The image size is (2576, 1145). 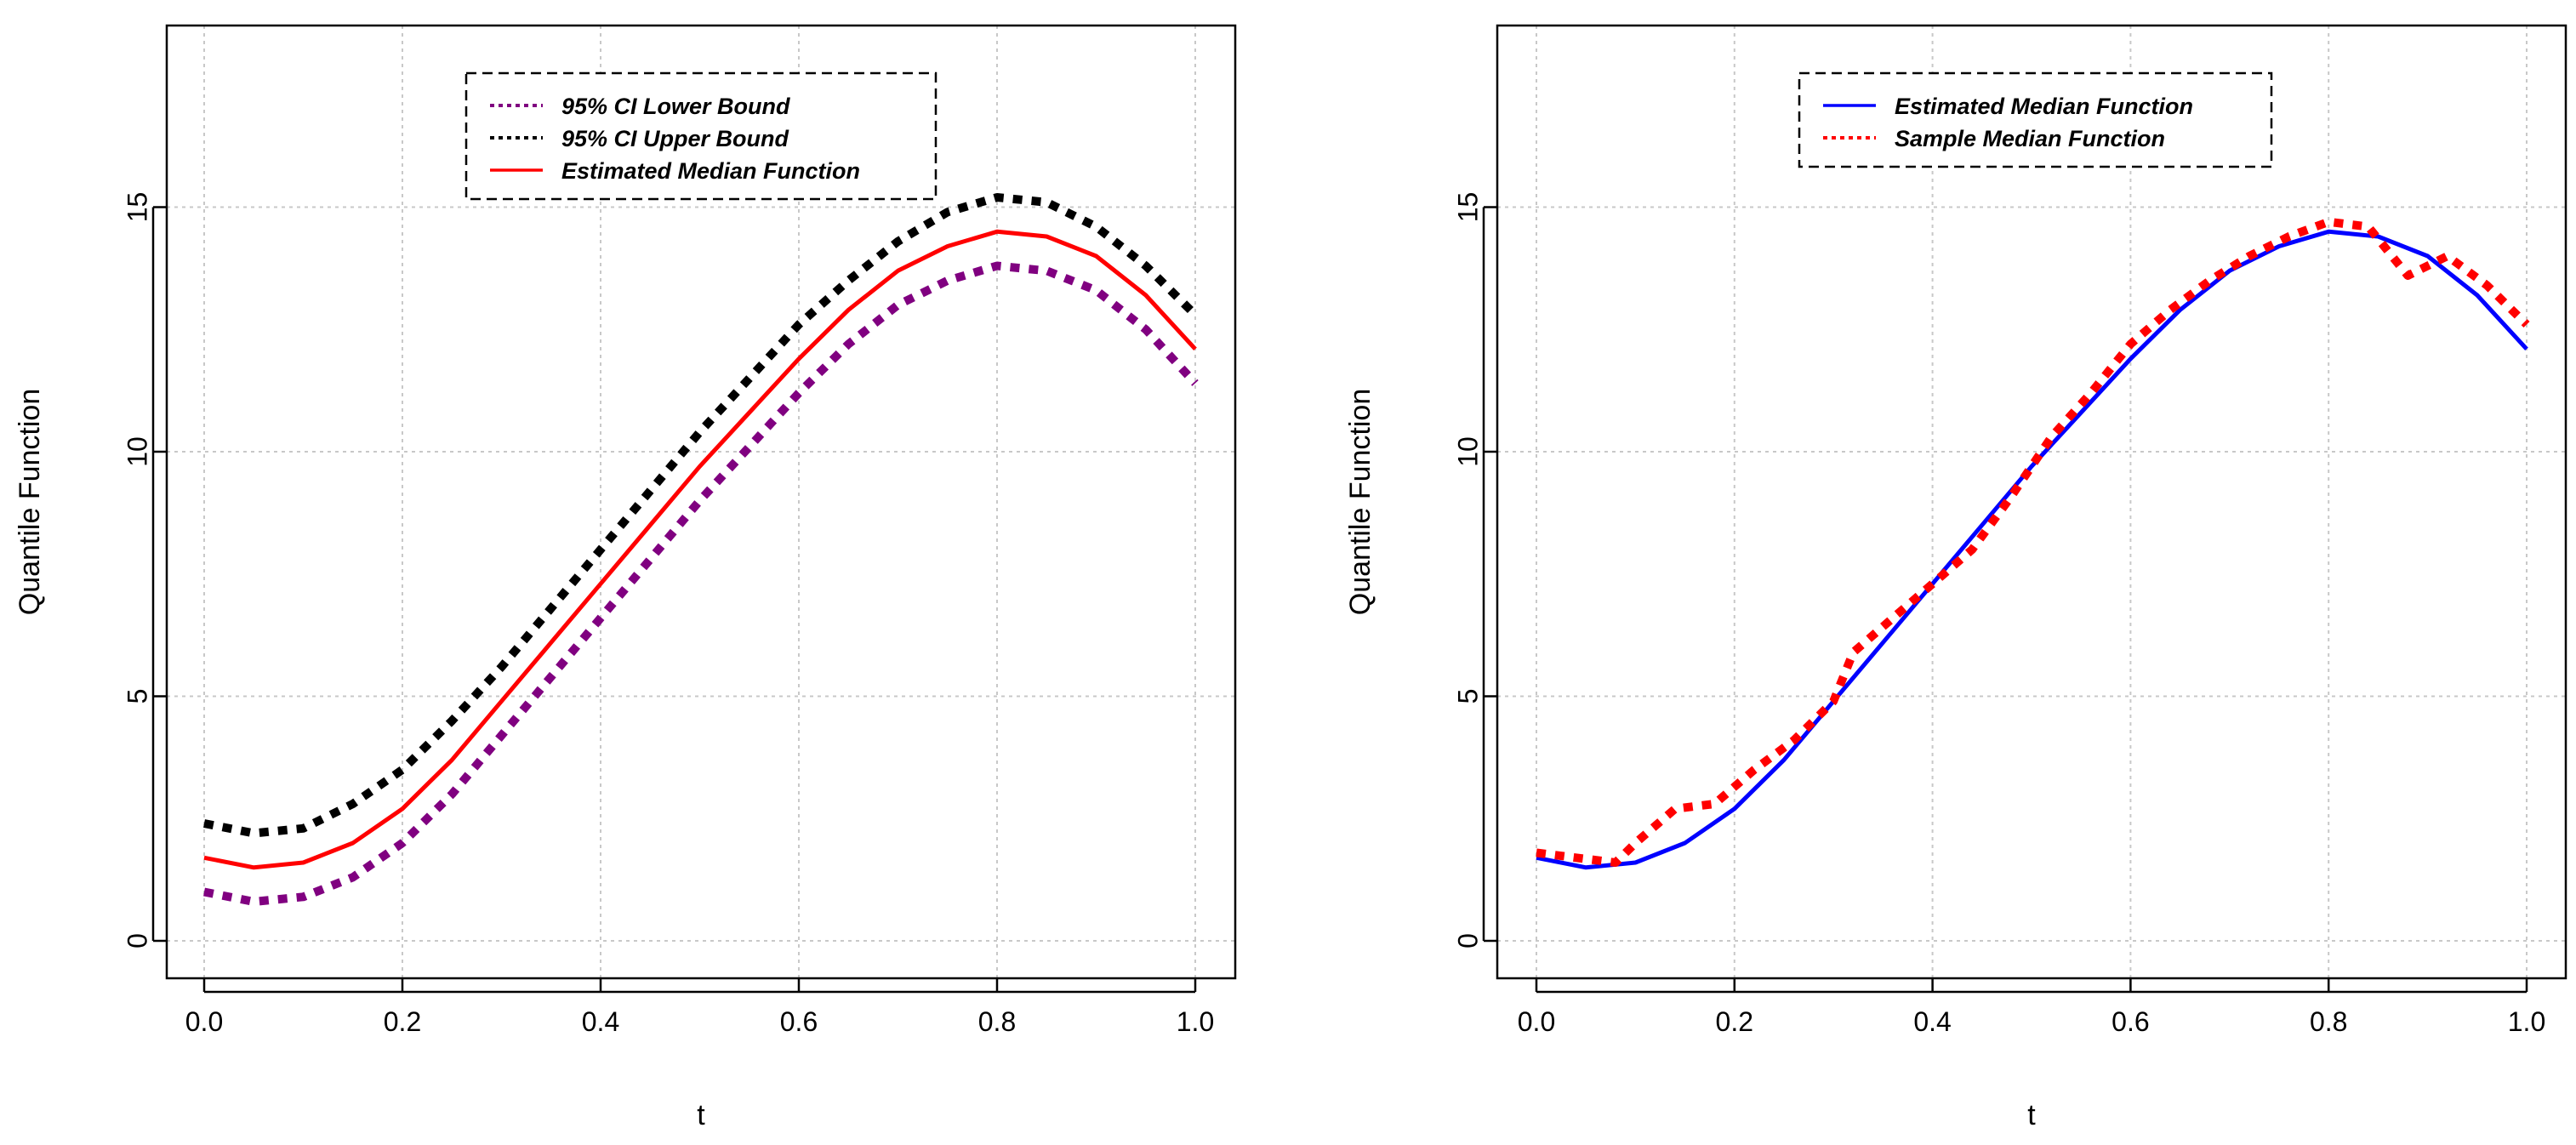 I want to click on legend-label: 95% CI Upper Bound, so click(x=675, y=138).